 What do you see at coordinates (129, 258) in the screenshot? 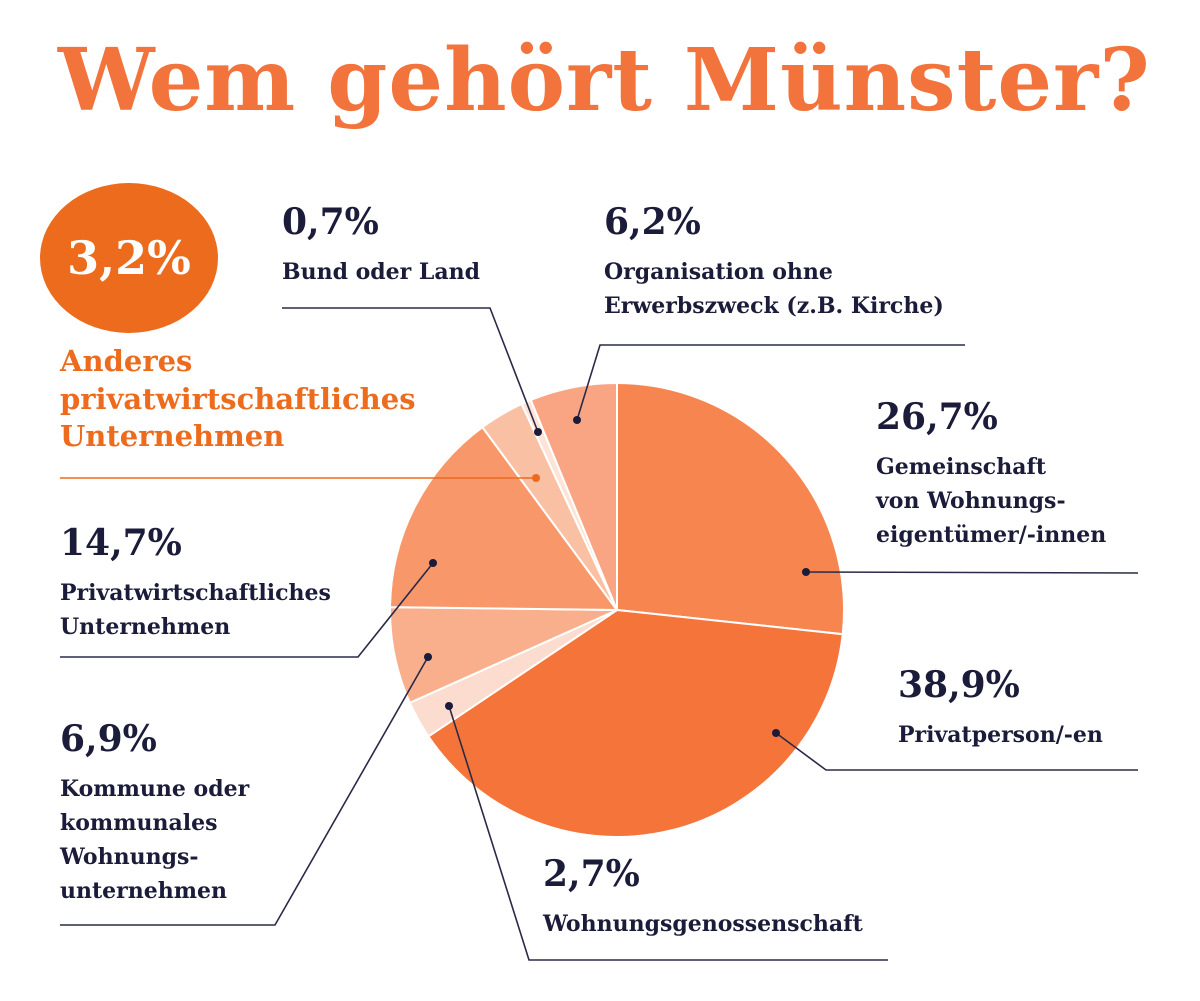
I see `highlight-value-badge: 3,2%` at bounding box center [129, 258].